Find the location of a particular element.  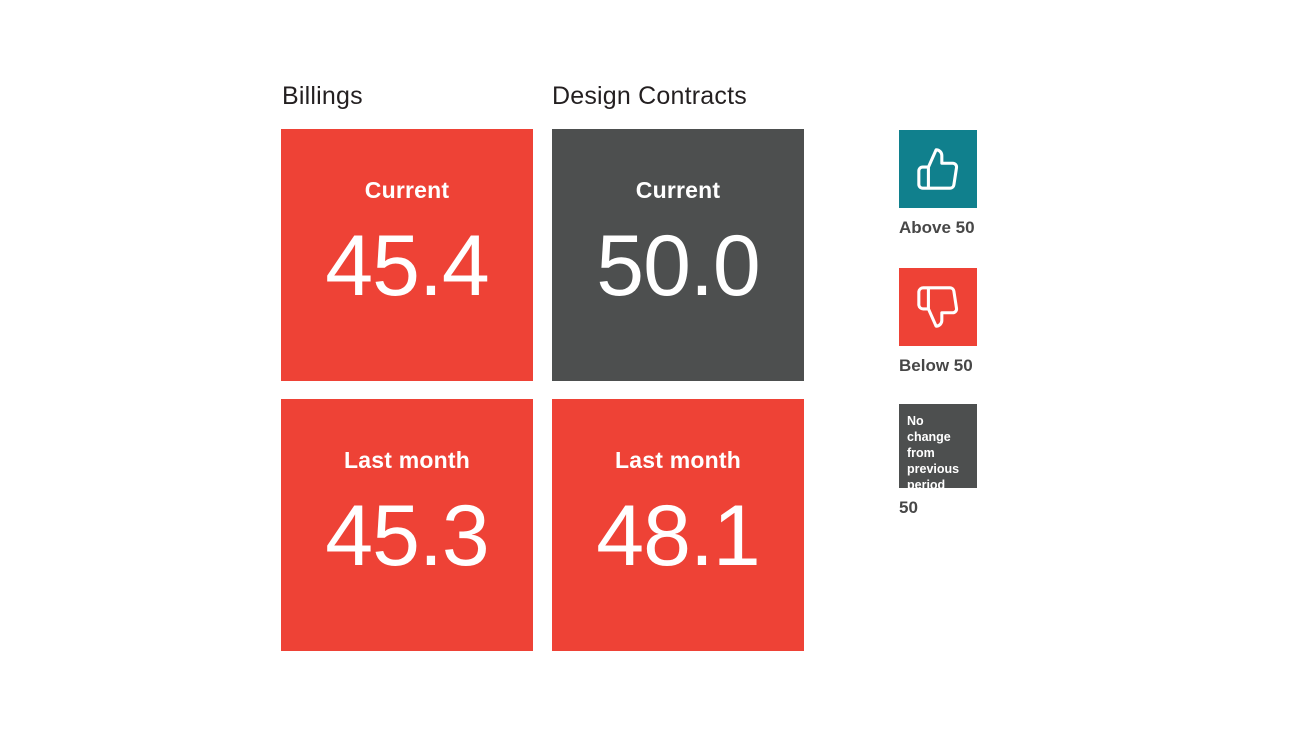

legend-label-below-50: Below 50 is located at coordinates (936, 365).